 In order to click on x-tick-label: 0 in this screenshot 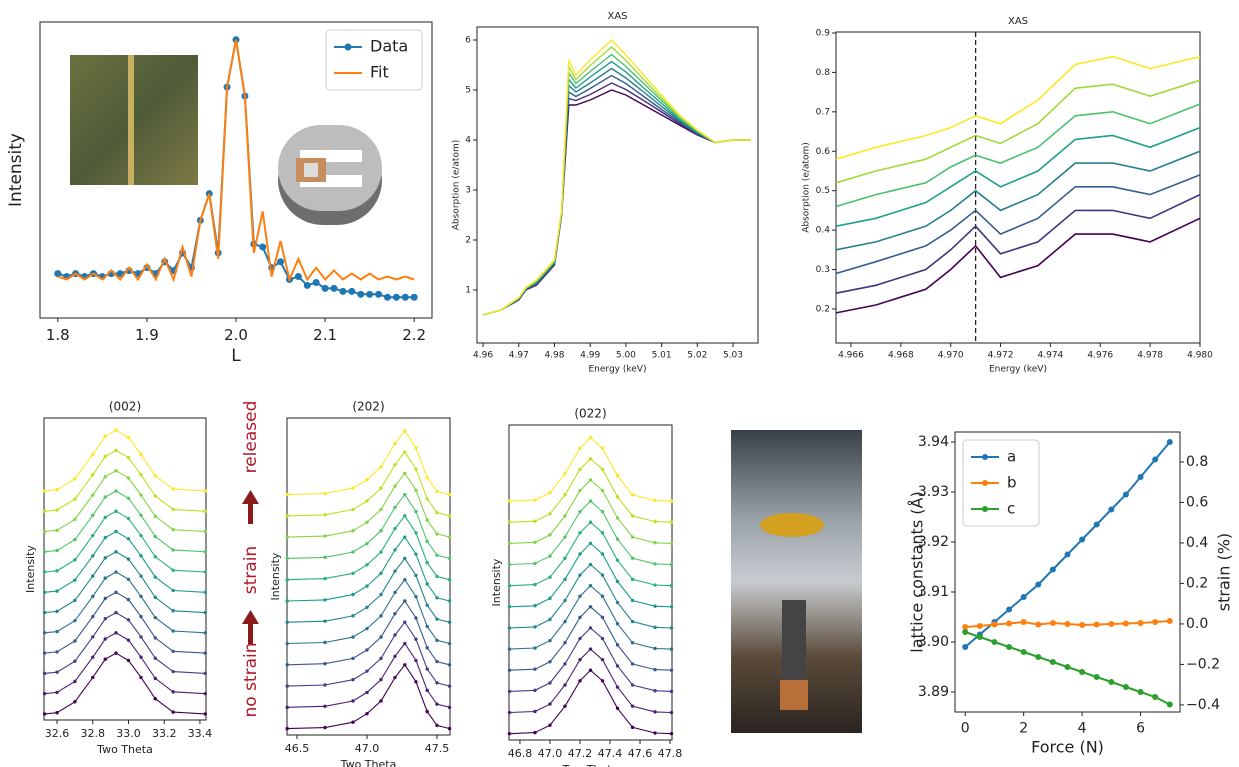, I will do `click(965, 729)`.